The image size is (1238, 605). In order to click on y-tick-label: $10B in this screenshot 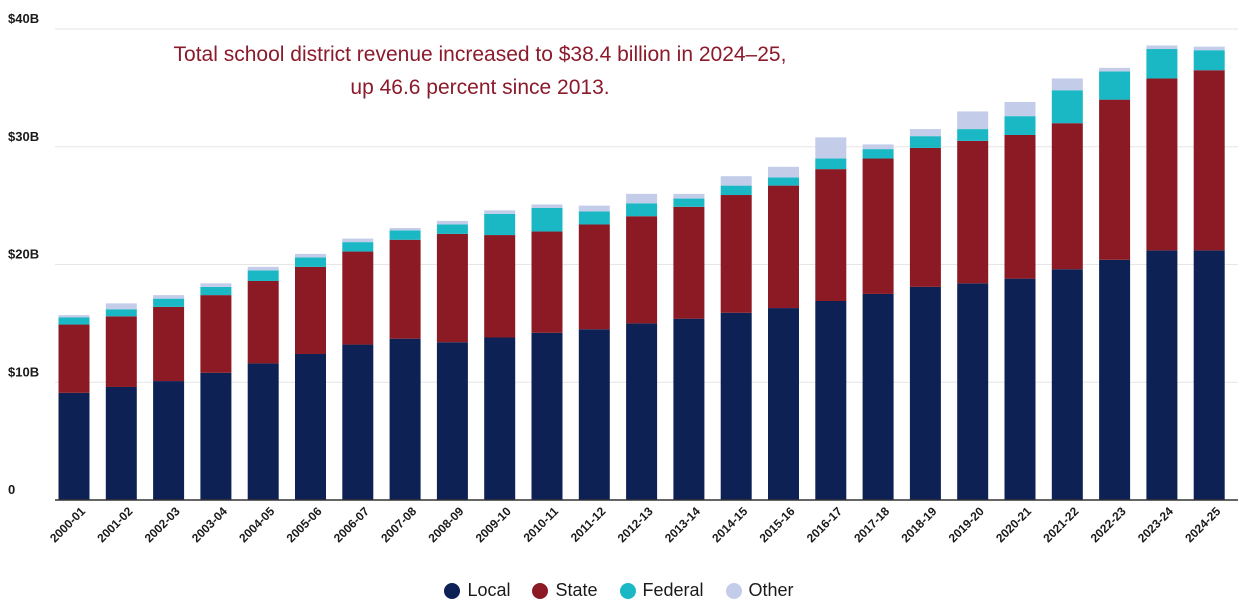, I will do `click(23, 371)`.